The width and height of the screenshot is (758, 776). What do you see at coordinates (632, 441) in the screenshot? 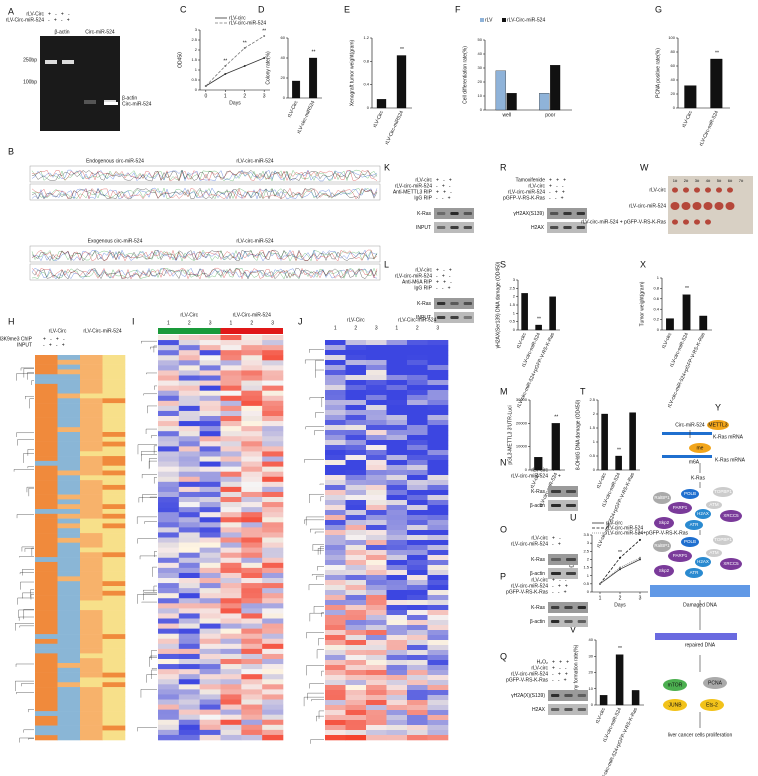
I see `bar` at bounding box center [632, 441].